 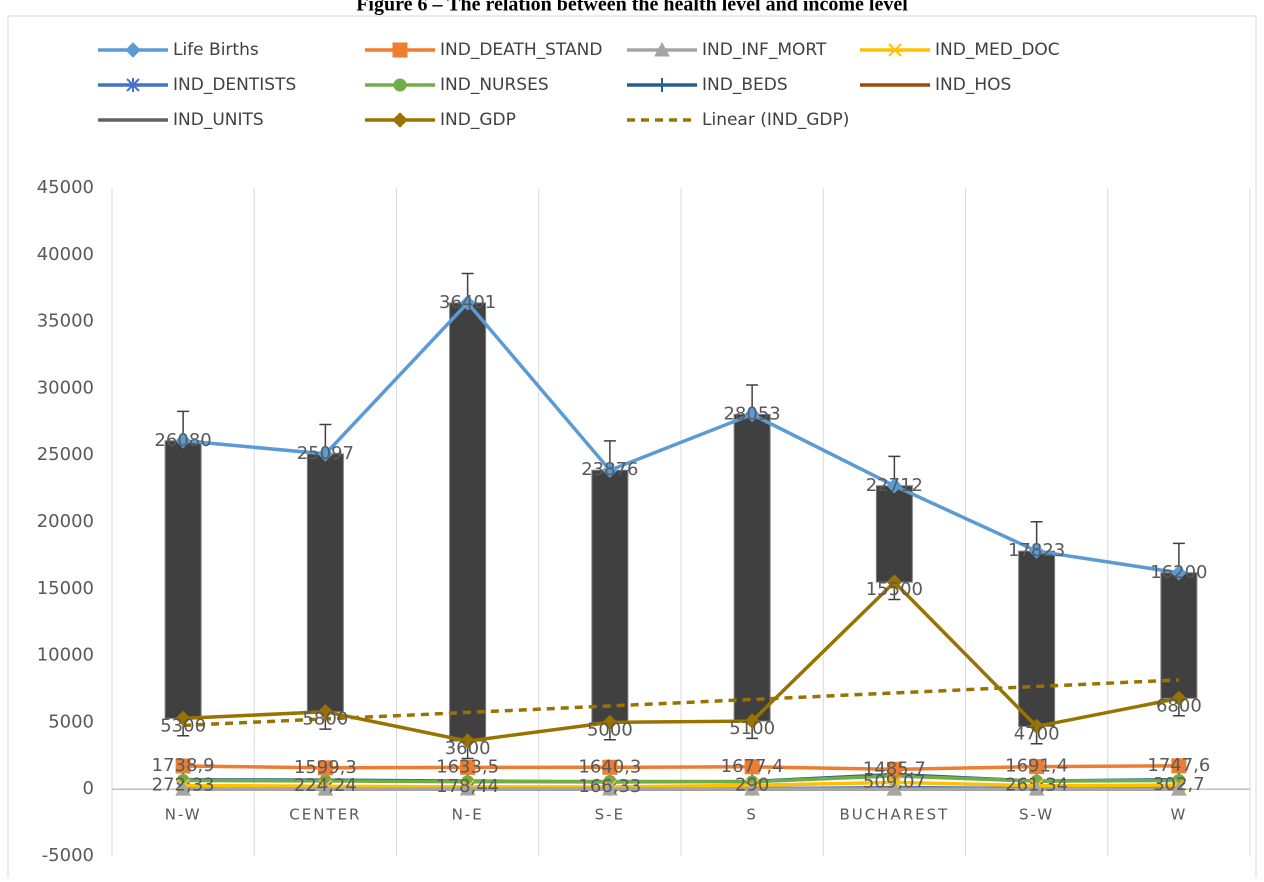 What do you see at coordinates (65, 387) in the screenshot?
I see `y-tick-label: 30000` at bounding box center [65, 387].